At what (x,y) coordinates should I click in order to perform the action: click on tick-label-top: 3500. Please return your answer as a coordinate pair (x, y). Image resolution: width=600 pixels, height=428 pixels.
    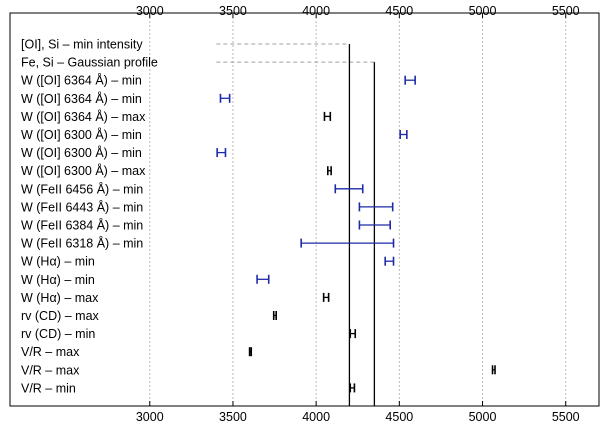
    Looking at the image, I should click on (233, 11).